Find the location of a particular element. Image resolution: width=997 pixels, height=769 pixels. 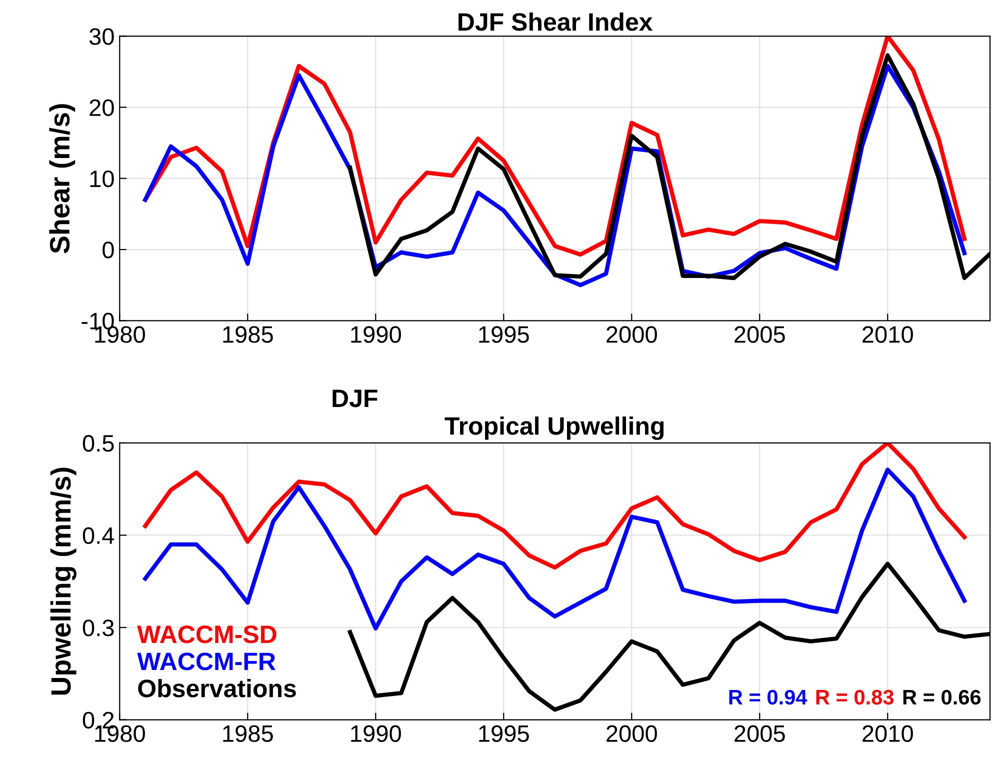

y-tick-label: 0.5 is located at coordinates (98, 443).